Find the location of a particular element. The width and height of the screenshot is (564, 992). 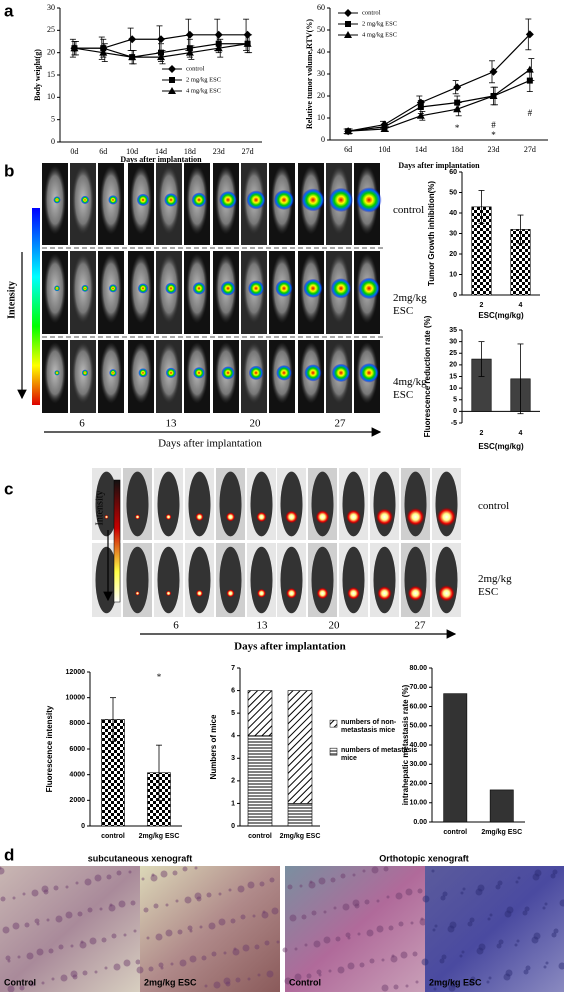

colorbar-label: Intensity is located at coordinates (11, 300).